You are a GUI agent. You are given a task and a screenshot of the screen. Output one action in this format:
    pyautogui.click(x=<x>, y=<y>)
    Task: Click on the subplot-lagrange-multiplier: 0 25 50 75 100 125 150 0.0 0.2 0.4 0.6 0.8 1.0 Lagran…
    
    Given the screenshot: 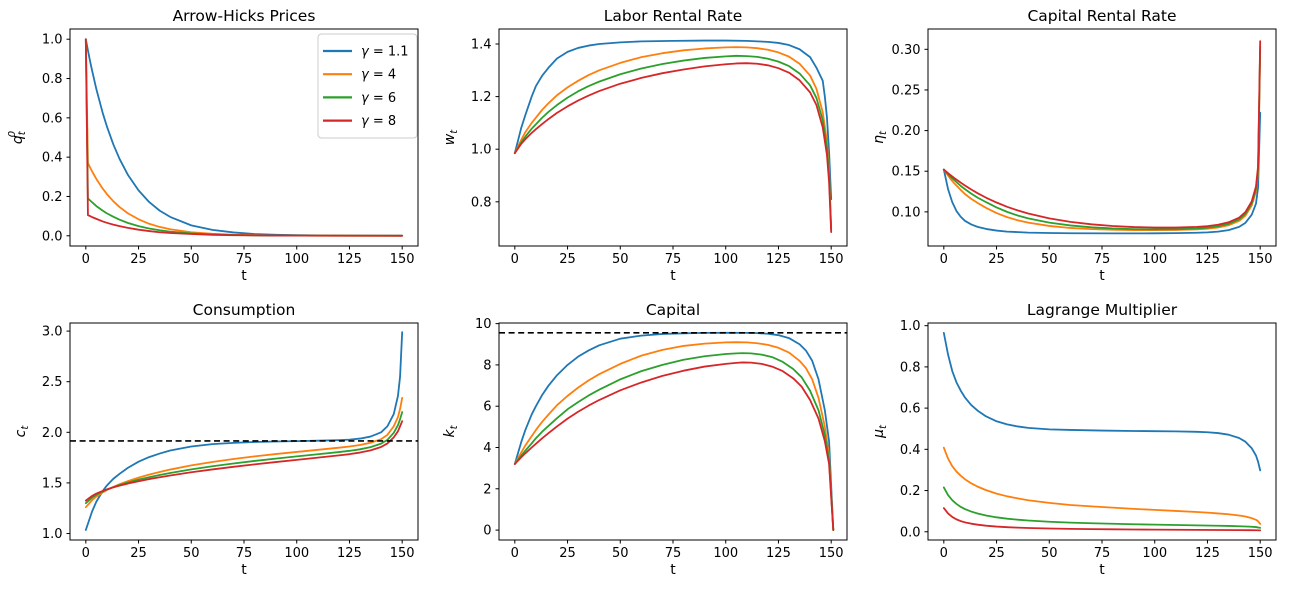 What is the action you would take?
    pyautogui.click(x=1074, y=439)
    